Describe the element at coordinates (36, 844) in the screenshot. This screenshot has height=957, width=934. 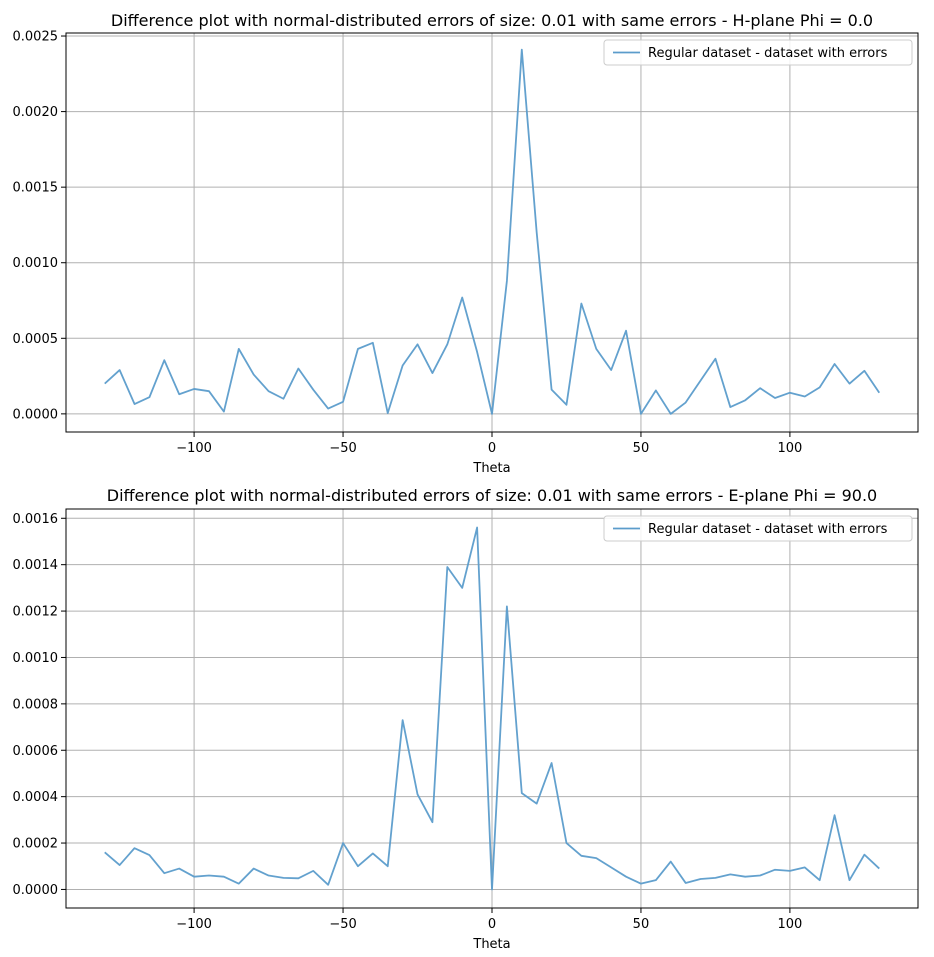
I see `y-tick-label: 0.0002` at that location.